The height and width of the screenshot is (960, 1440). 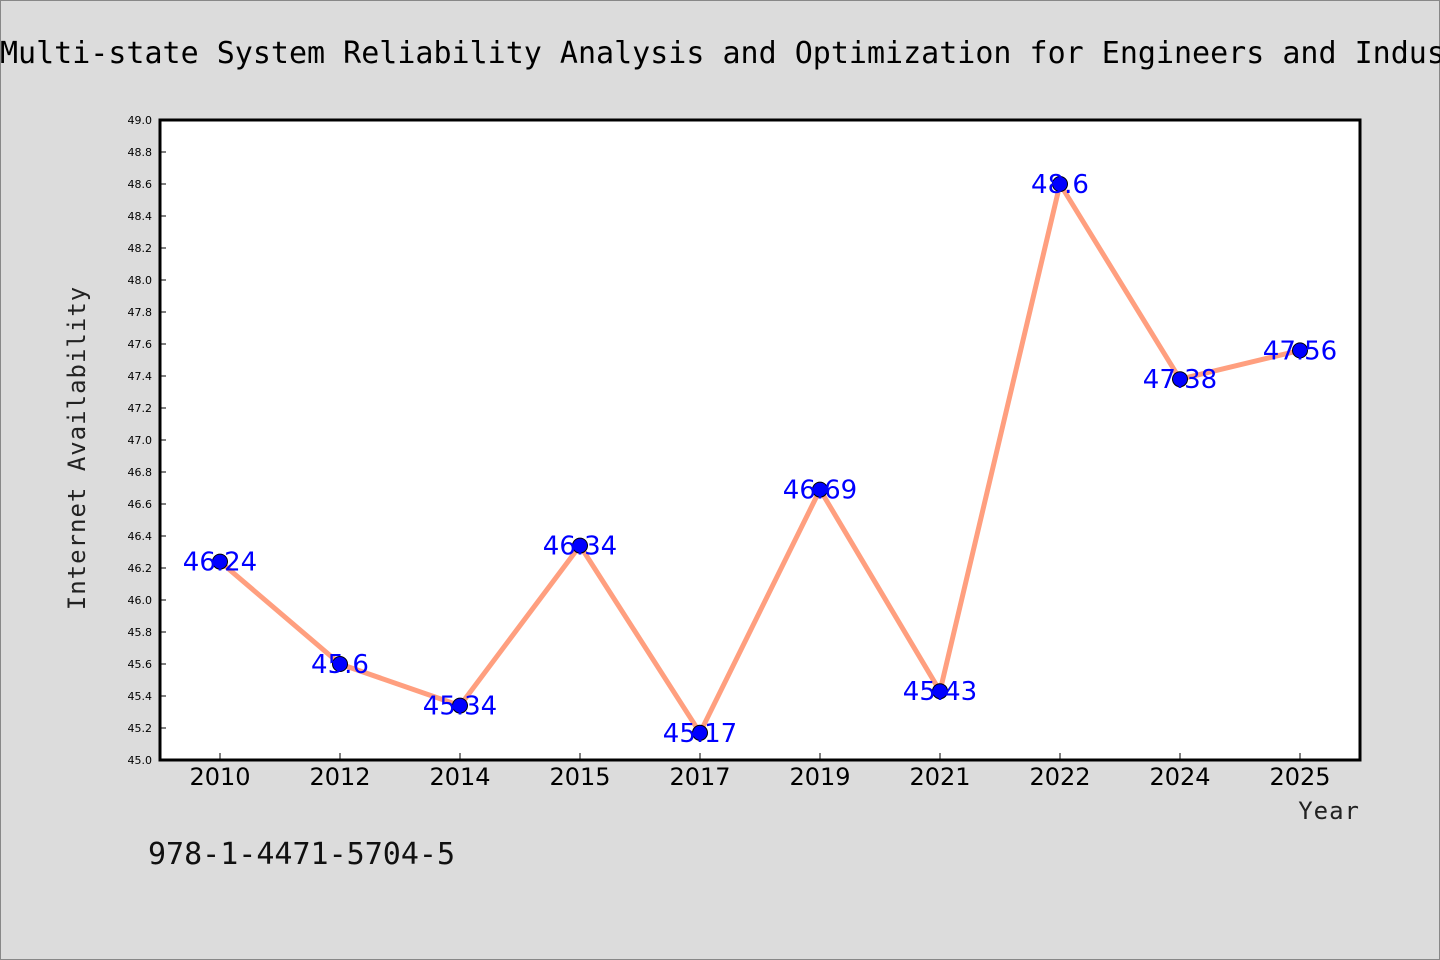 I want to click on data-label: 45.34, so click(x=460, y=707).